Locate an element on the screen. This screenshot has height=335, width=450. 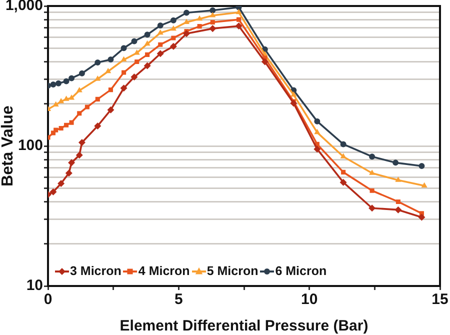
y-tick-label: 10 is located at coordinates (34, 285).